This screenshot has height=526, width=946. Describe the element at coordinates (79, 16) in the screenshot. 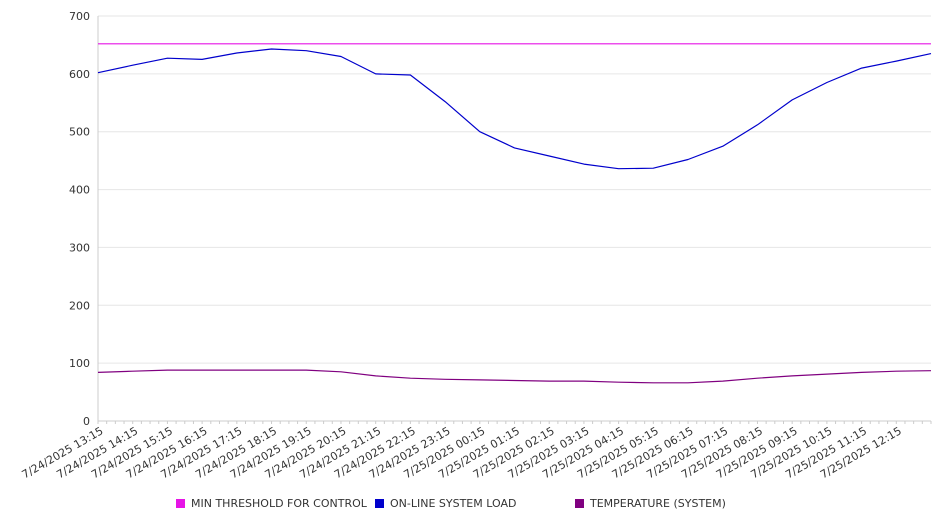

I see `y-tick-label: 700` at that location.